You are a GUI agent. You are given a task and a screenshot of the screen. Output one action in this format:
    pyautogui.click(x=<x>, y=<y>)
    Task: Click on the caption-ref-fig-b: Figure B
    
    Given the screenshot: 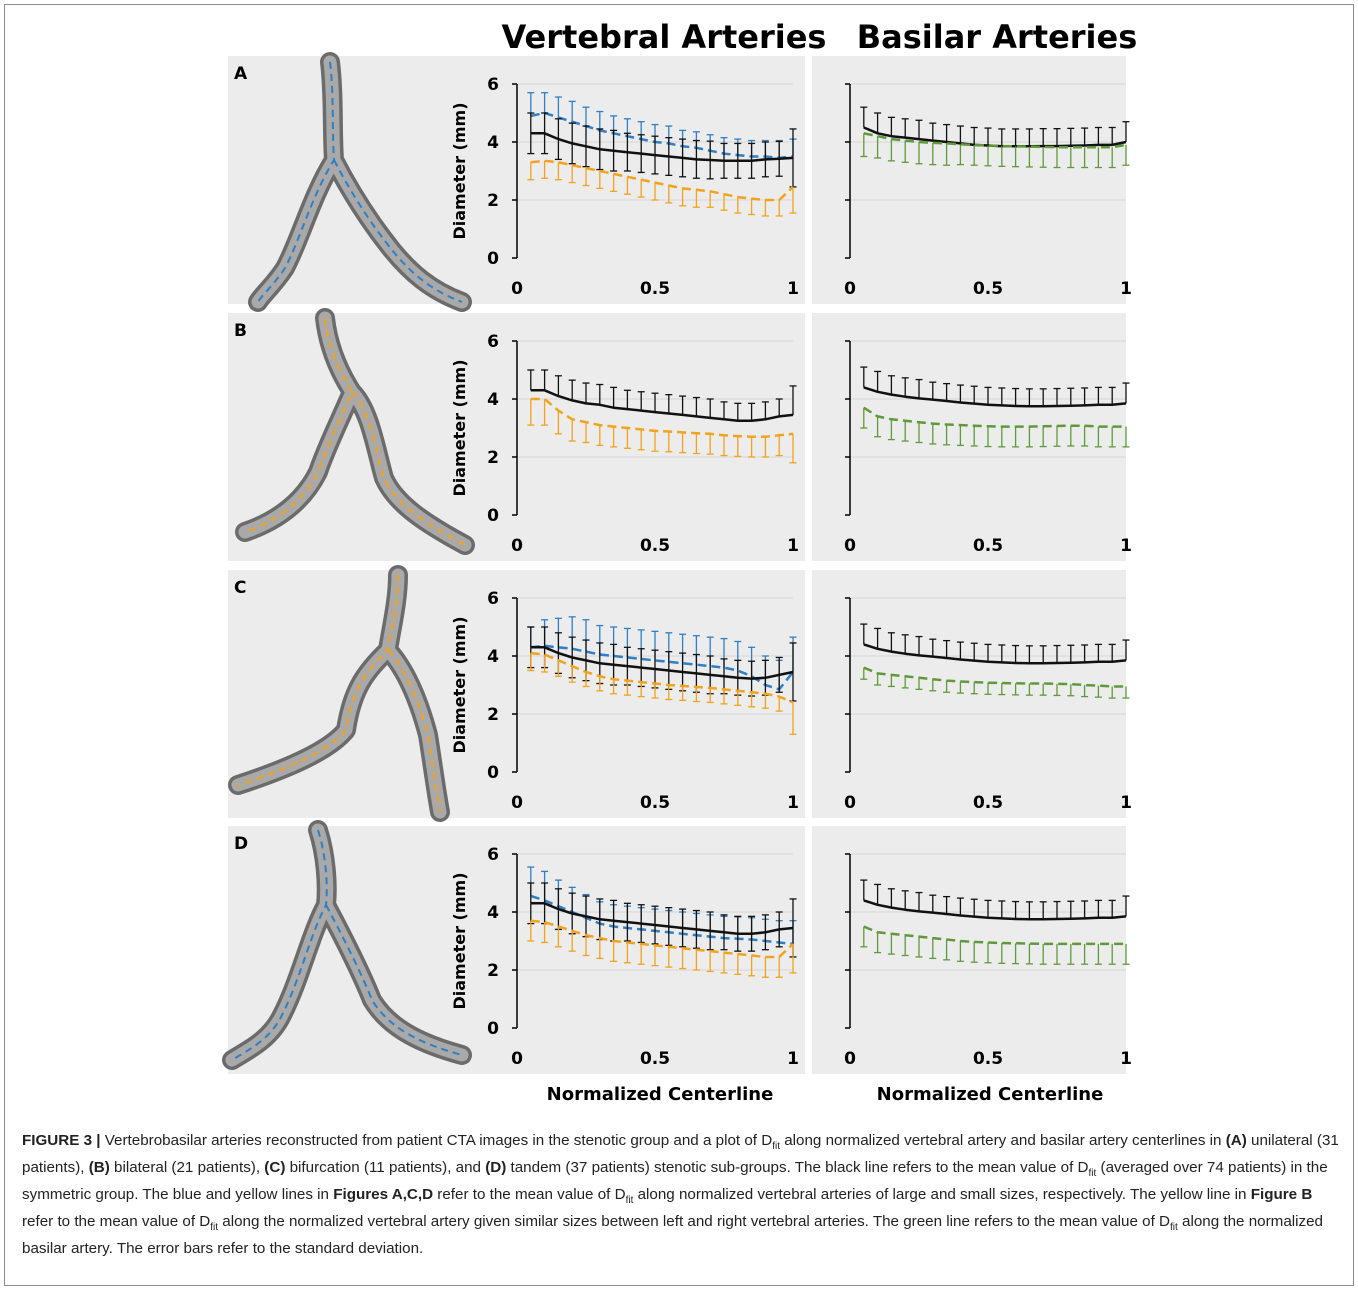 What is the action you would take?
    pyautogui.click(x=1281, y=1195)
    